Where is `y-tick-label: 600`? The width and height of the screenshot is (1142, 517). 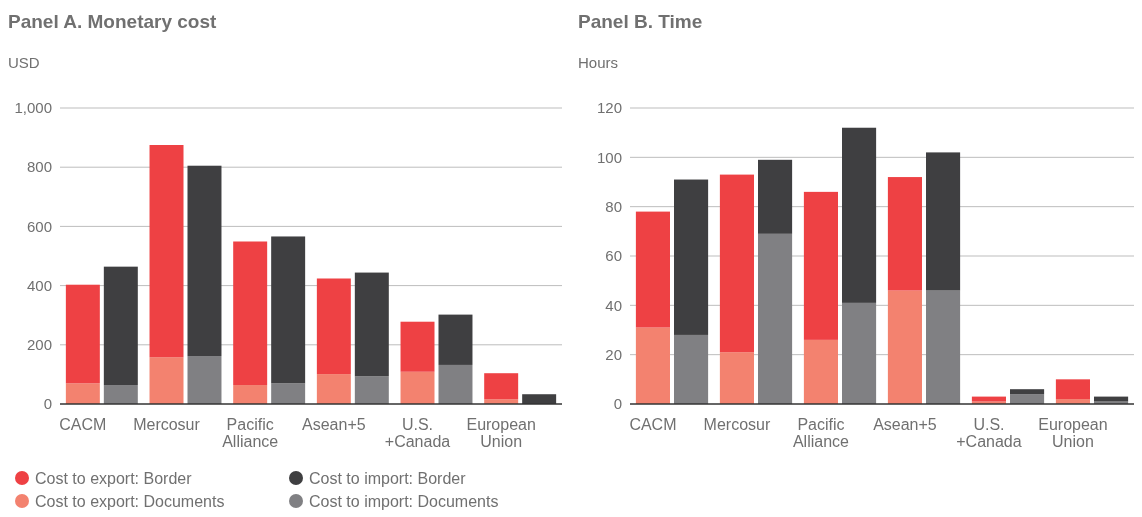
y-tick-label: 600 is located at coordinates (39, 226).